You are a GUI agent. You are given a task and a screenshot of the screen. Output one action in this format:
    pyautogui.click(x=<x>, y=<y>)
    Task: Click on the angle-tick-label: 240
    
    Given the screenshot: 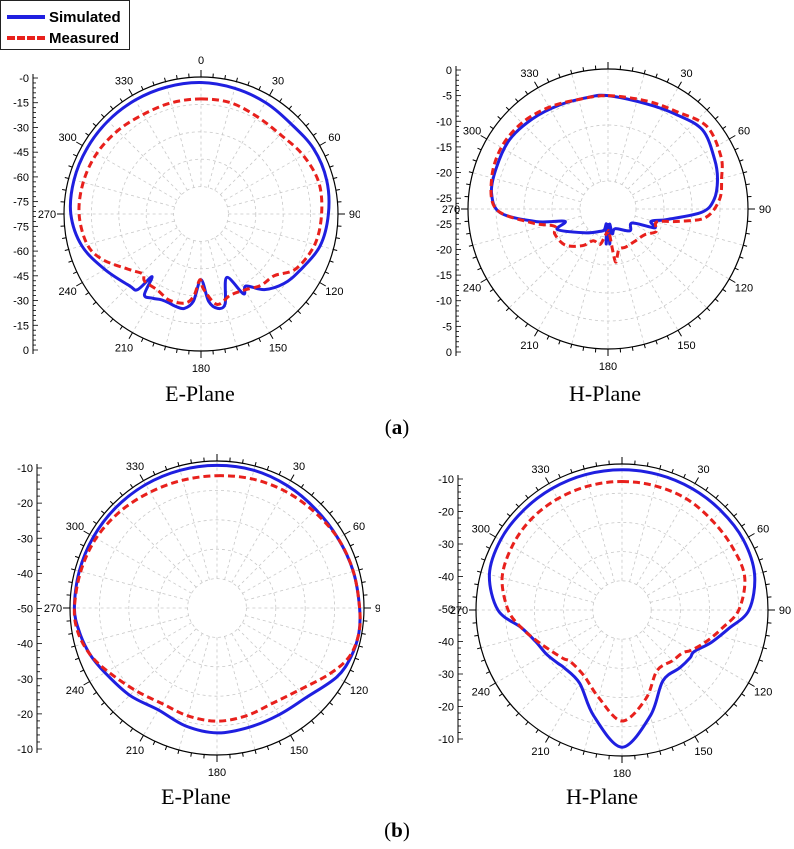 What is the action you would take?
    pyautogui.click(x=67, y=292)
    